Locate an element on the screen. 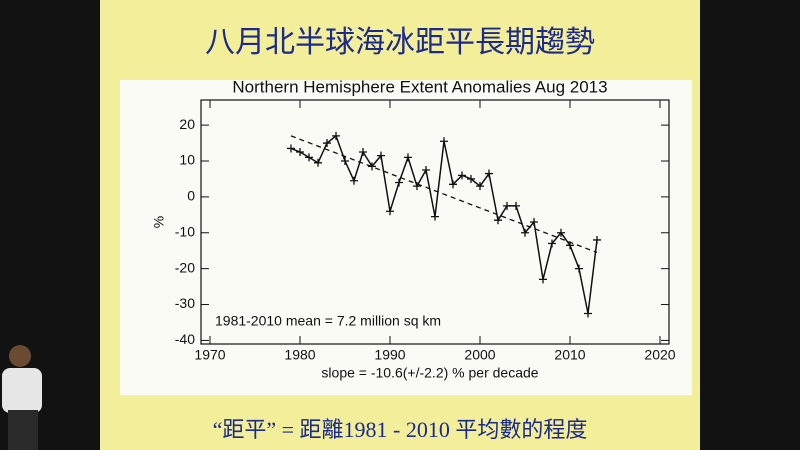 The image size is (800, 450). y-tick-label: 0 is located at coordinates (191, 196).